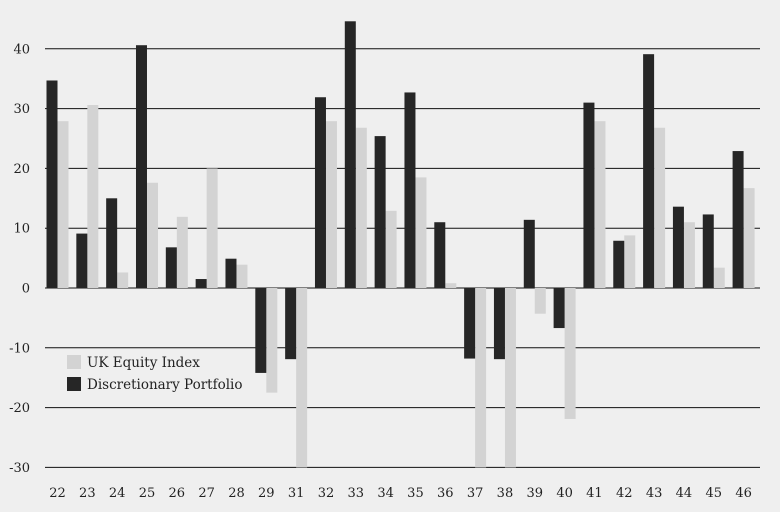 This screenshot has width=780, height=512. Describe the element at coordinates (356, 493) in the screenshot. I see `x-tick-label: 33` at that location.